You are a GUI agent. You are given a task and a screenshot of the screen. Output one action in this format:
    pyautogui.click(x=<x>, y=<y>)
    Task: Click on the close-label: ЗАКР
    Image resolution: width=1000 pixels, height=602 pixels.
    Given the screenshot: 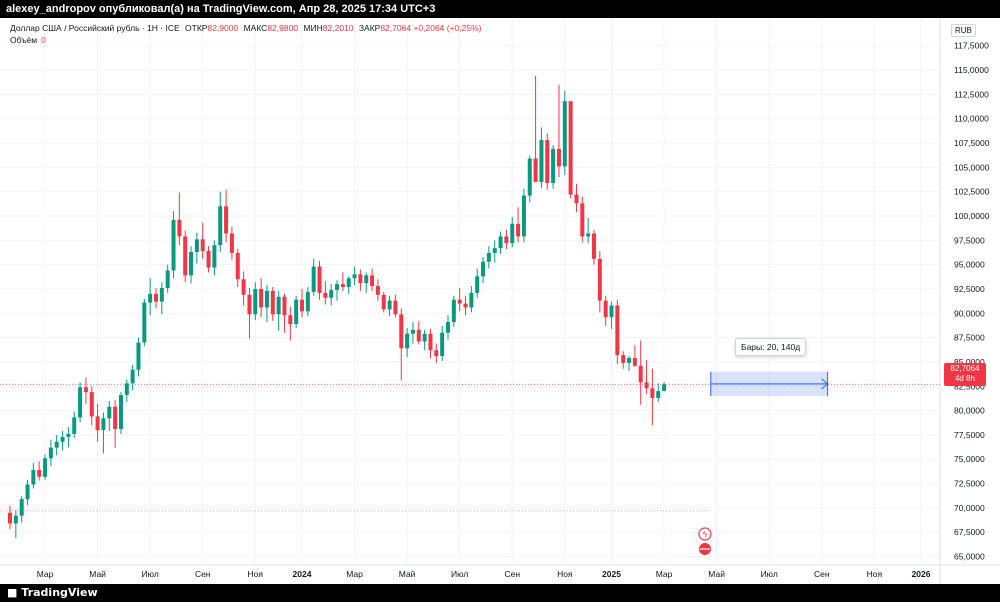 What is the action you would take?
    pyautogui.click(x=369, y=28)
    